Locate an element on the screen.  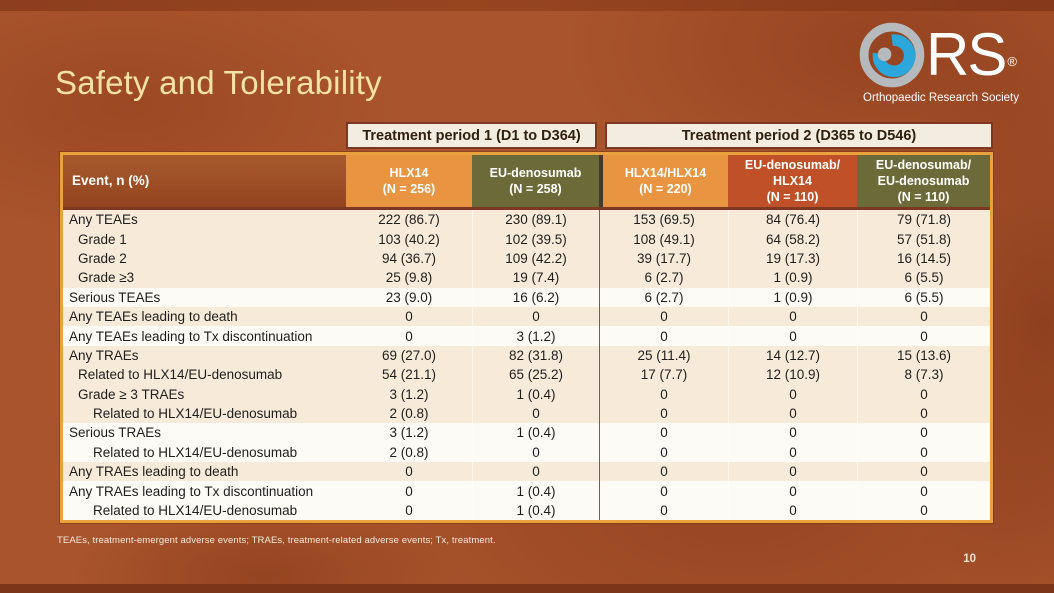
data-cell: 1 (0.4) is located at coordinates (535, 510).